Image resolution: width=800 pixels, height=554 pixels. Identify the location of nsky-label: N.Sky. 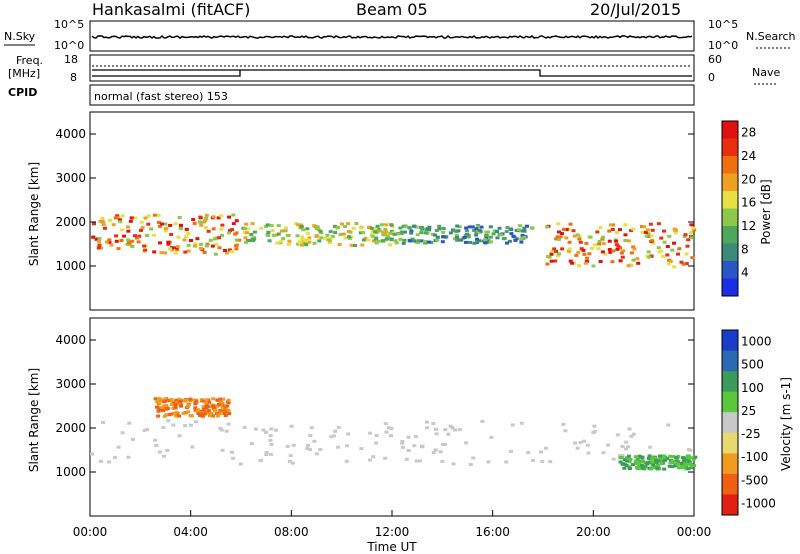
(20, 36).